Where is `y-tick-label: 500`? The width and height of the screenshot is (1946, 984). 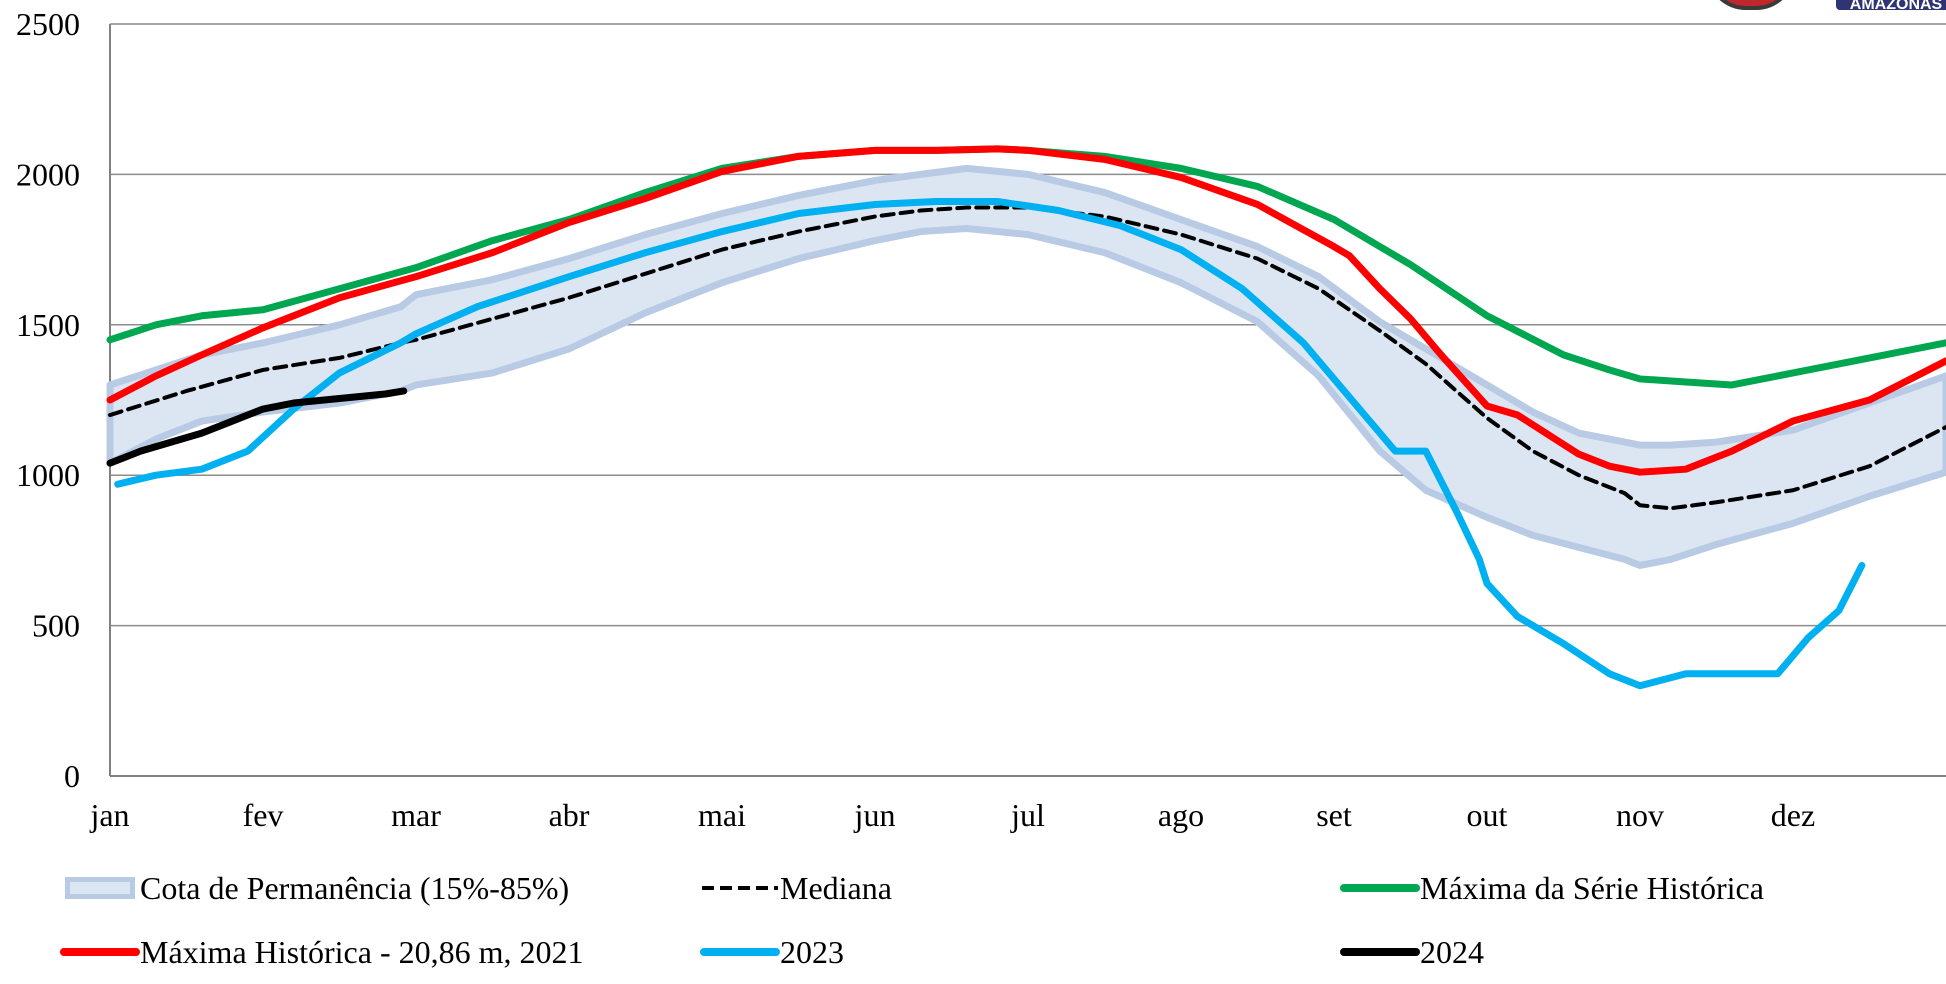
y-tick-label: 500 is located at coordinates (56, 626).